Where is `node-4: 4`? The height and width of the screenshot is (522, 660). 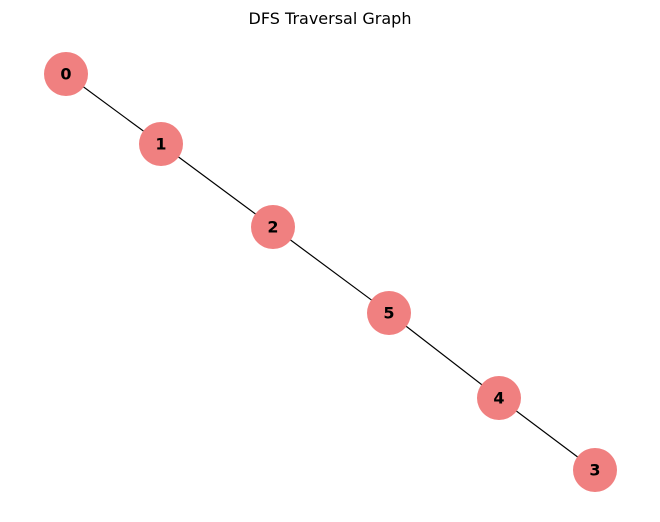
node-4: 4 is located at coordinates (499, 398).